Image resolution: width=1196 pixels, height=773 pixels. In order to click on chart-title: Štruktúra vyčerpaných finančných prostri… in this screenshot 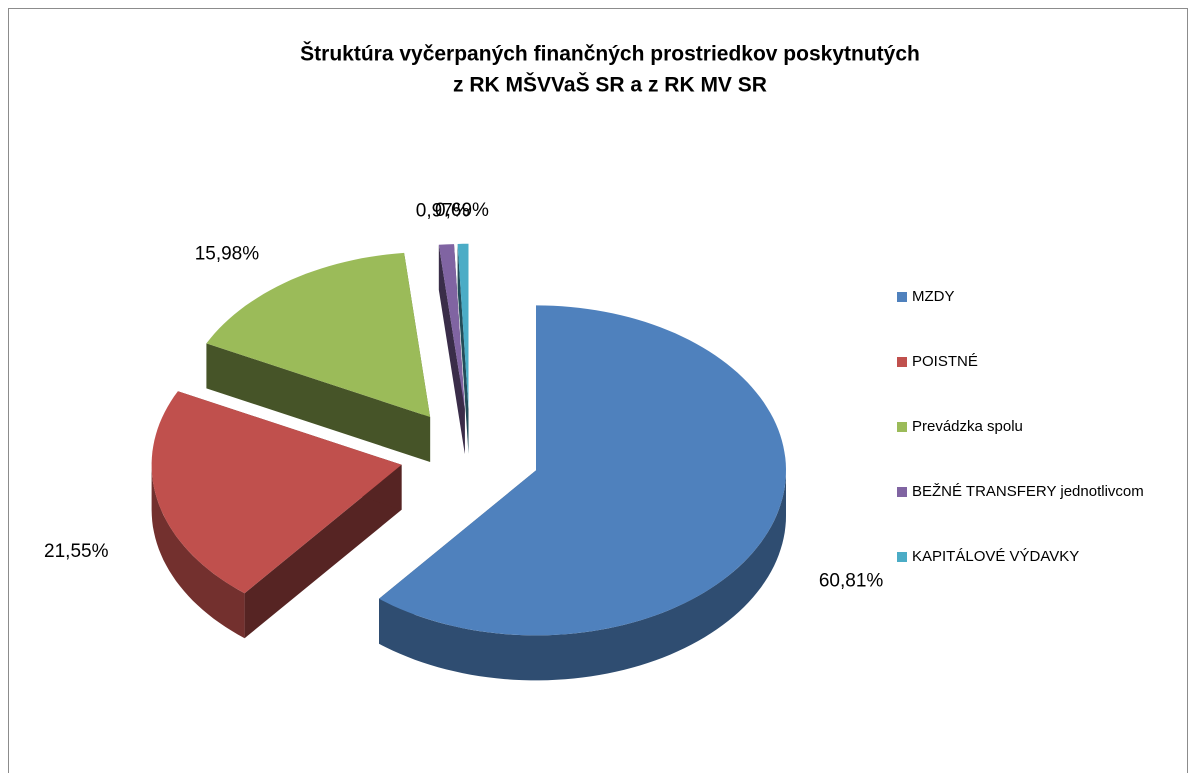, I will do `click(610, 54)`.